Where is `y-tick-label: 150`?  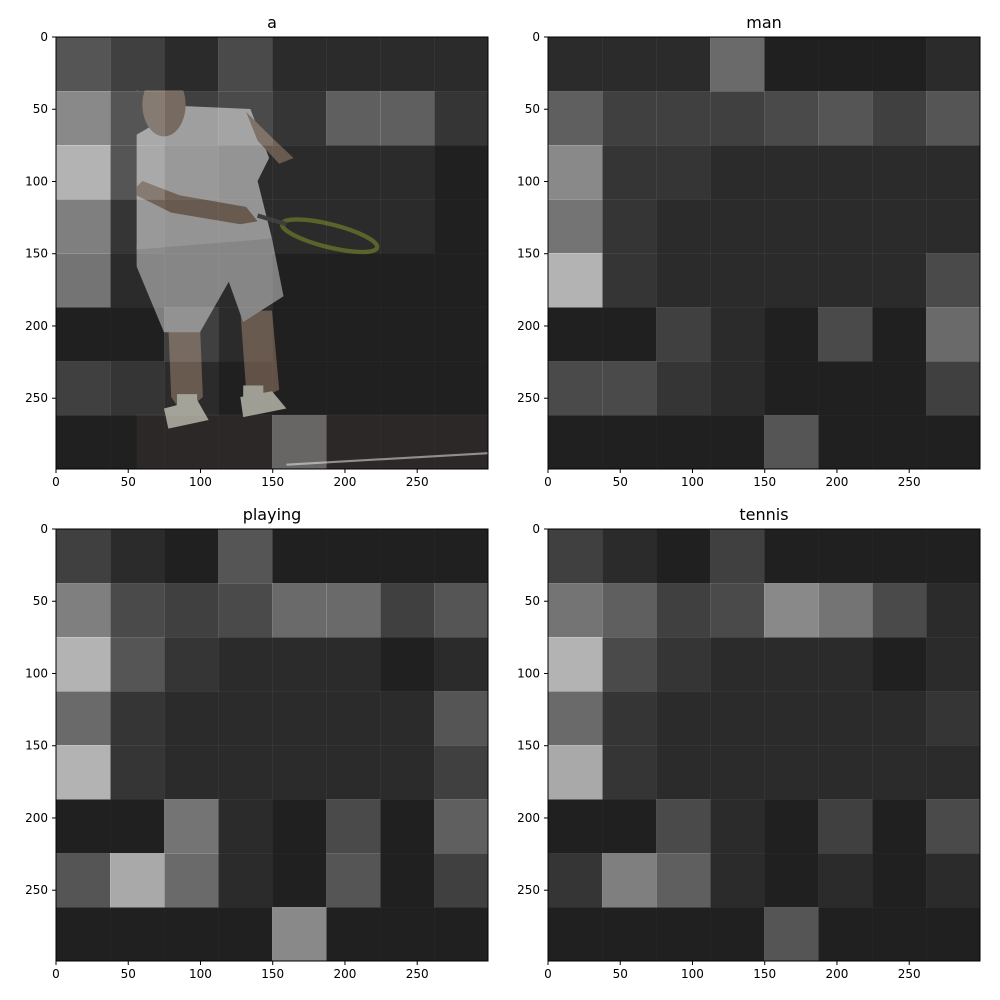
y-tick-label: 150 is located at coordinates (36, 254).